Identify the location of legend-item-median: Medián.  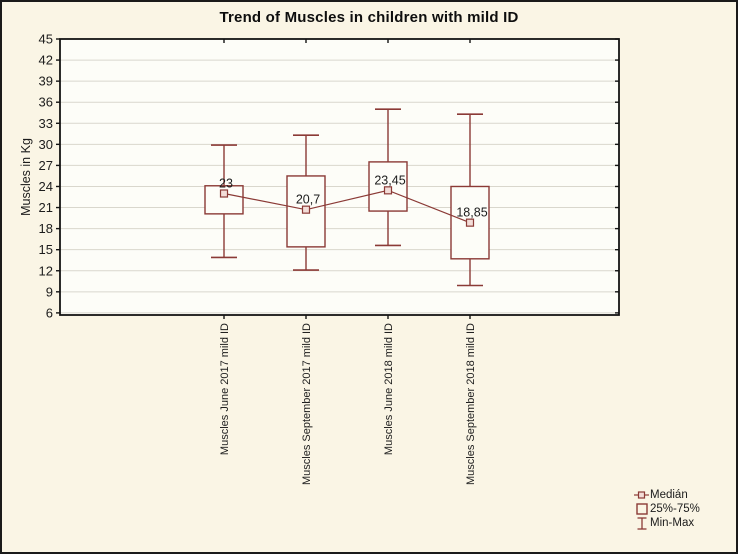
(666, 495).